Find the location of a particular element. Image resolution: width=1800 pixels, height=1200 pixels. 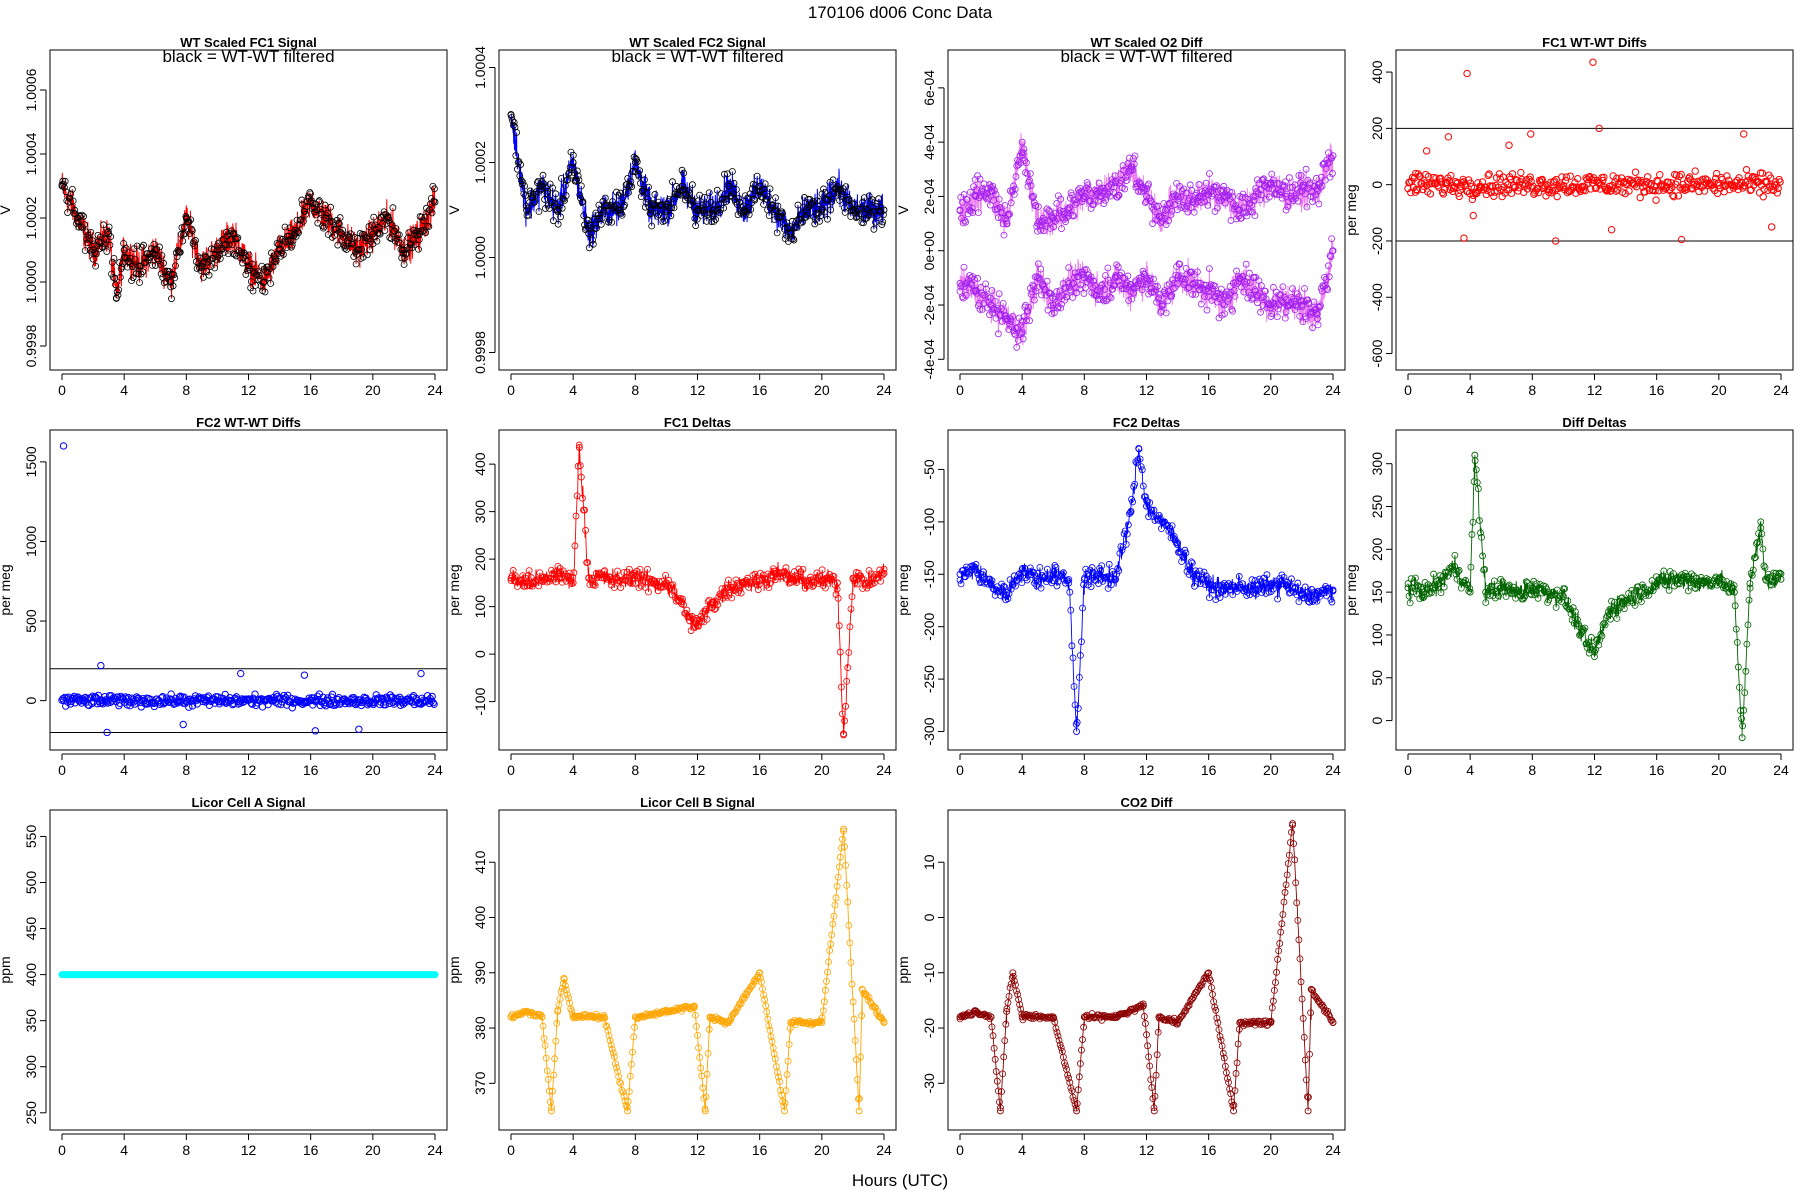

panel-annotation: black = WT-WT filtered is located at coordinates (248, 56).